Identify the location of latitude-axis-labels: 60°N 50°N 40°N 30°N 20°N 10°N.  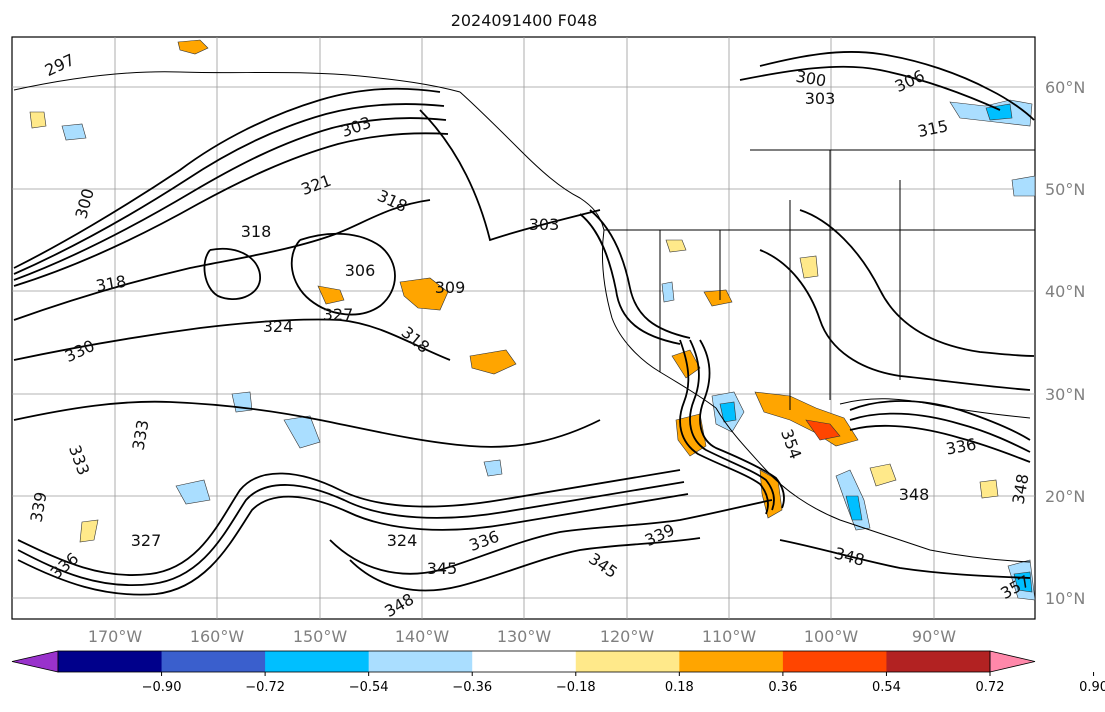
(1065, 343).